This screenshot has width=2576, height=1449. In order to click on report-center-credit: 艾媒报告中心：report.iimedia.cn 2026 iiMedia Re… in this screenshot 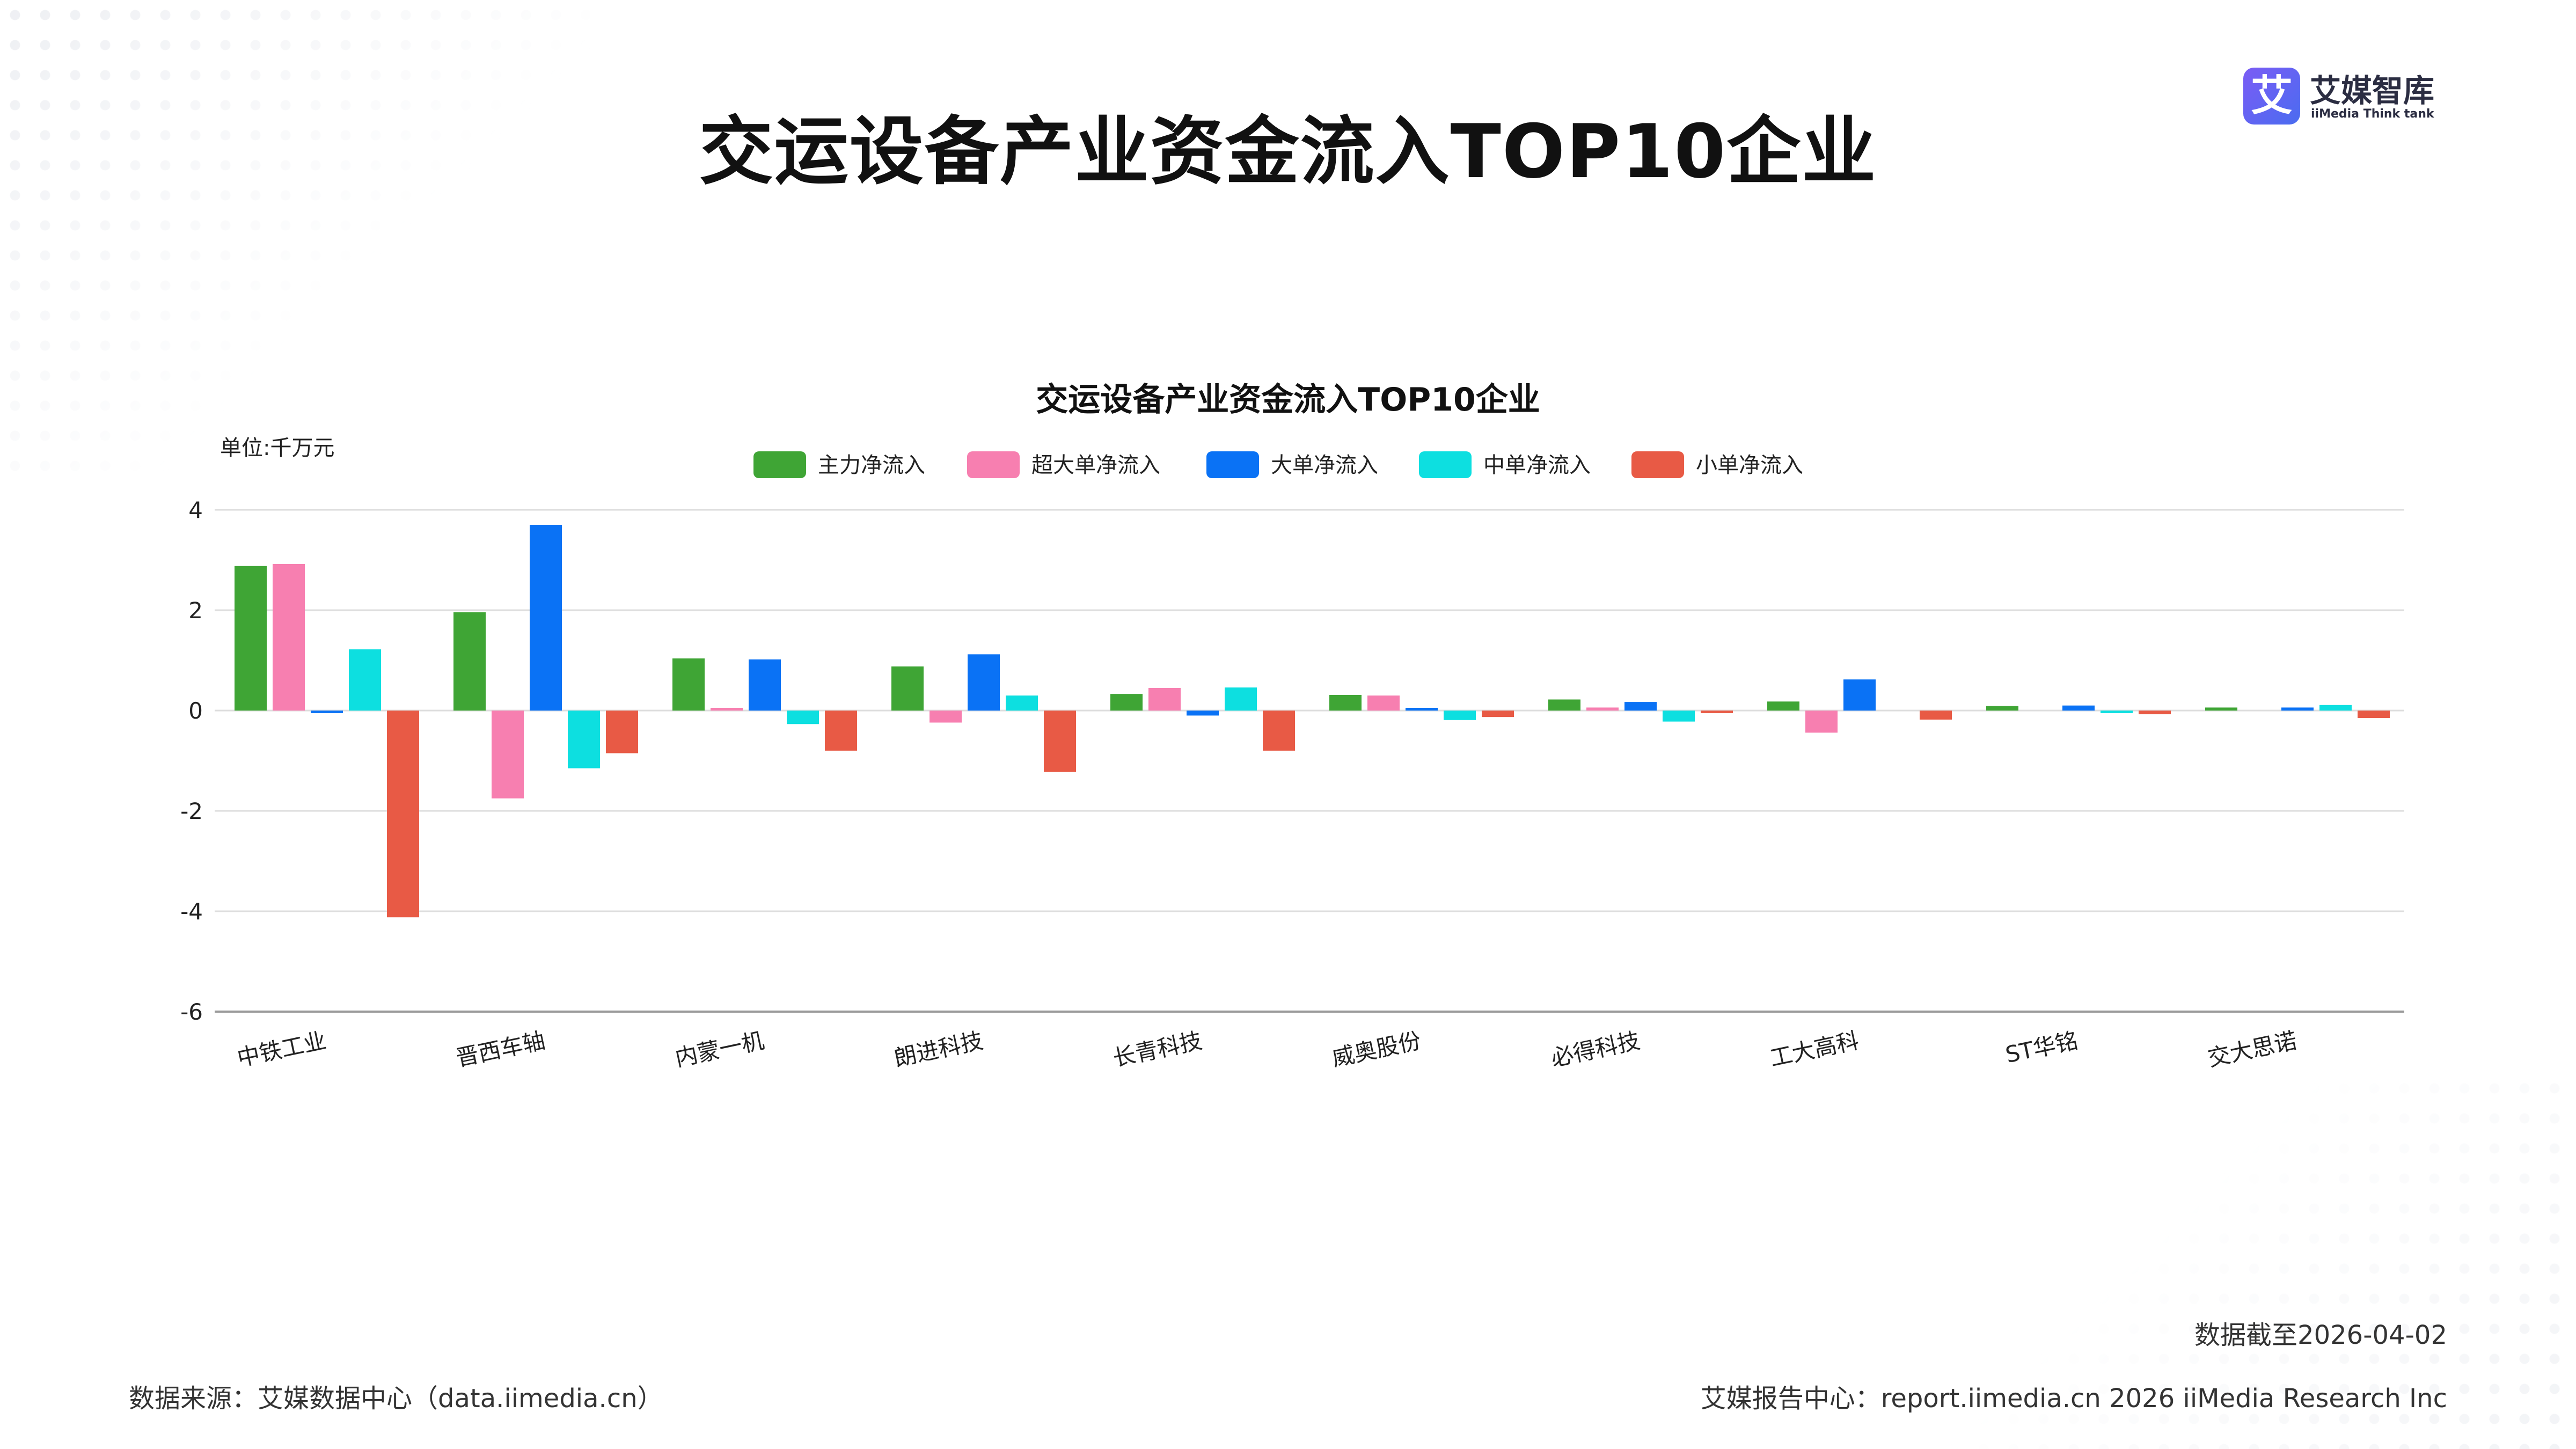, I will do `click(2073, 1399)`.